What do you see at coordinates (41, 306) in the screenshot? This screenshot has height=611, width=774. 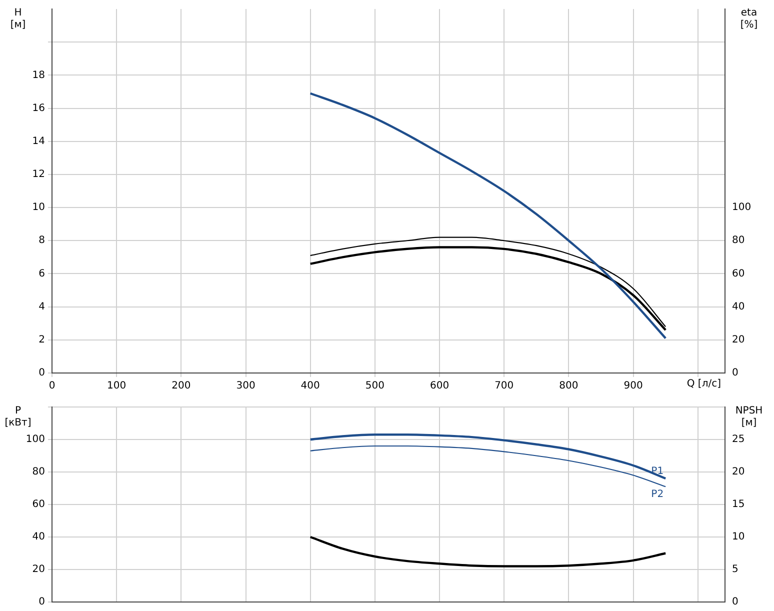 I see `y-tick-label: 4` at bounding box center [41, 306].